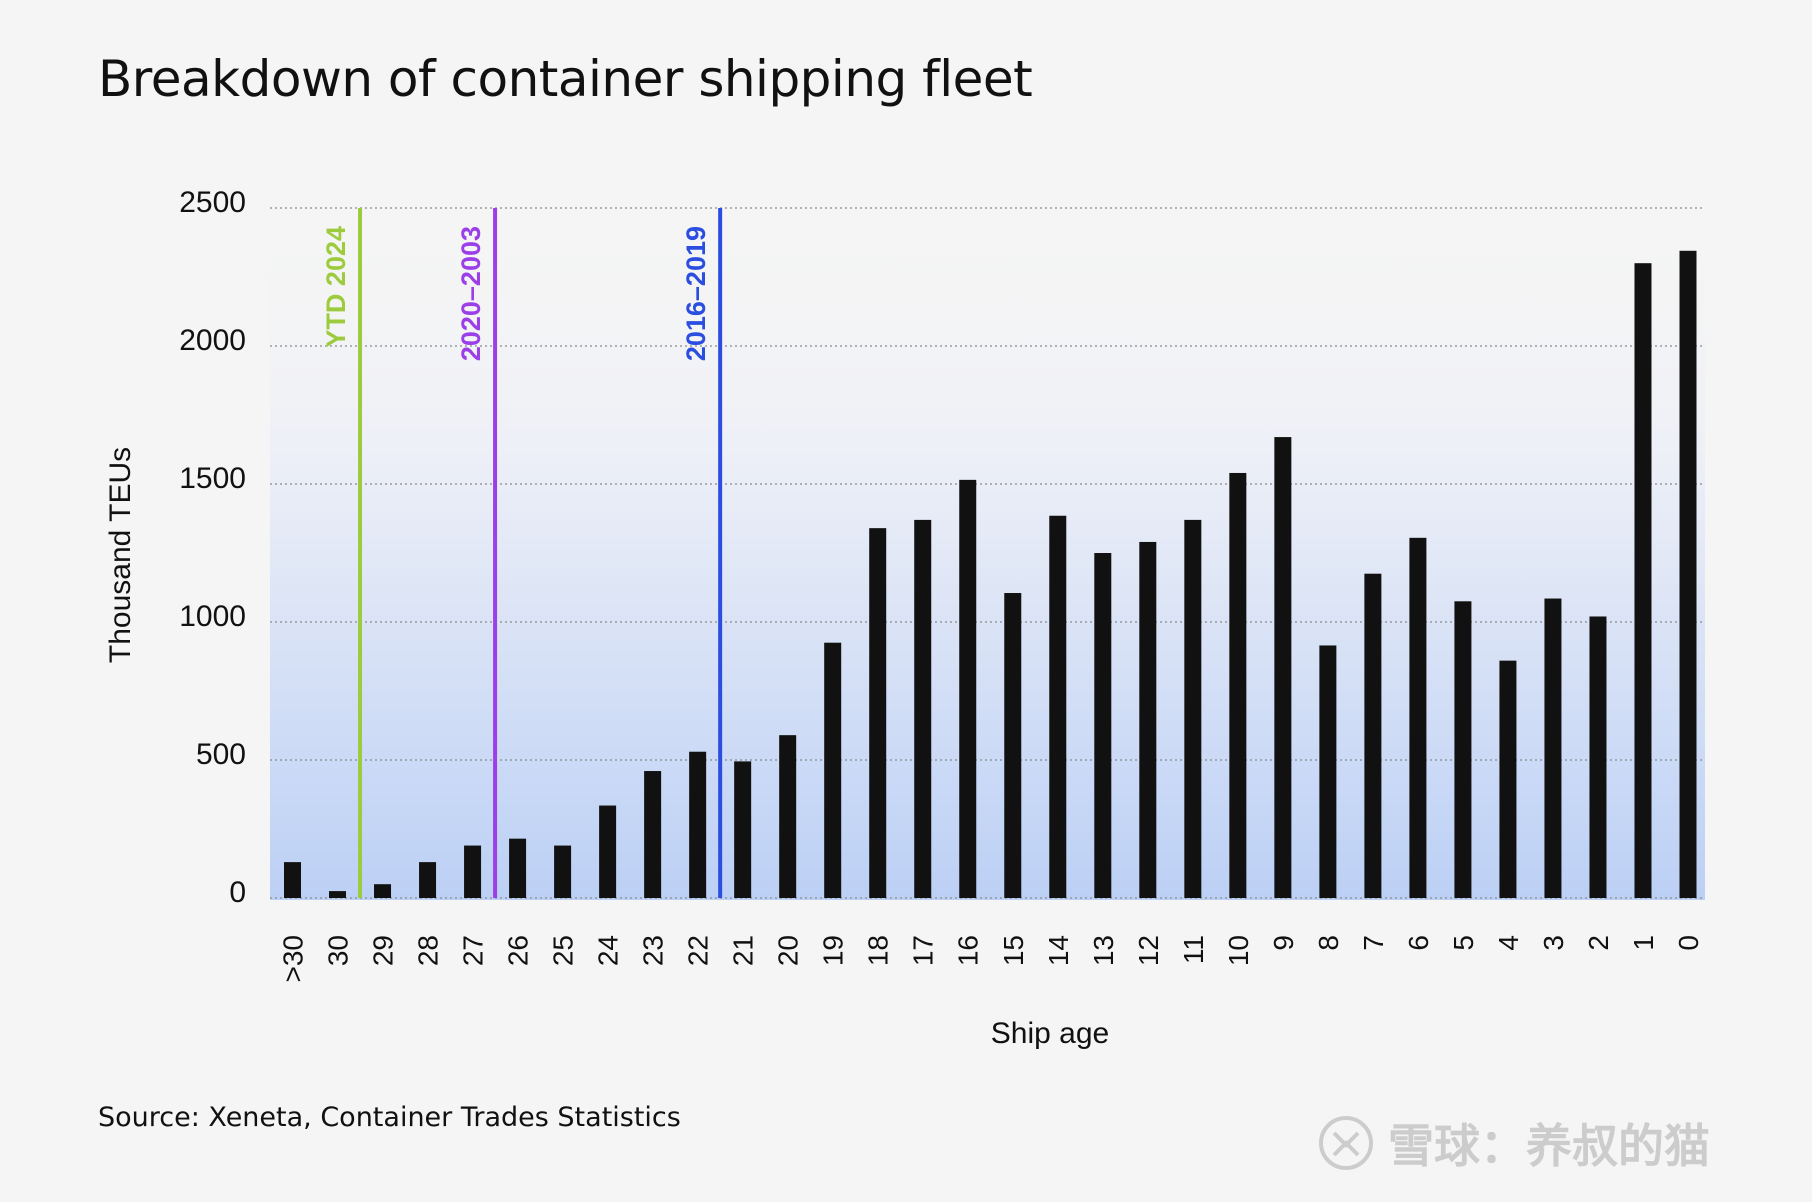 Image resolution: width=1812 pixels, height=1202 pixels. What do you see at coordinates (383, 950) in the screenshot?
I see `x-tick-label: 29` at bounding box center [383, 950].